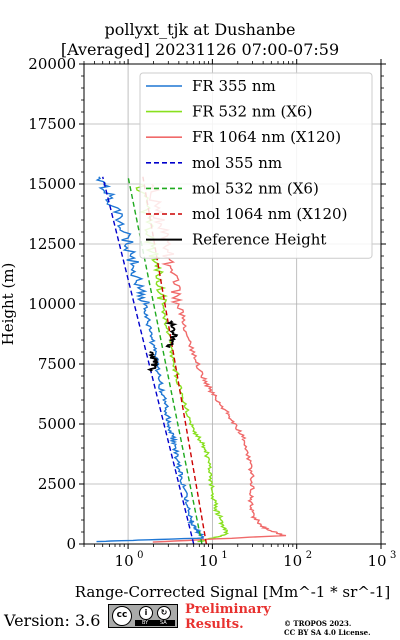 The width and height of the screenshot is (400, 640). What do you see at coordinates (237, 163) in the screenshot?
I see `legend-entry-3: mol 355 nm` at bounding box center [237, 163].